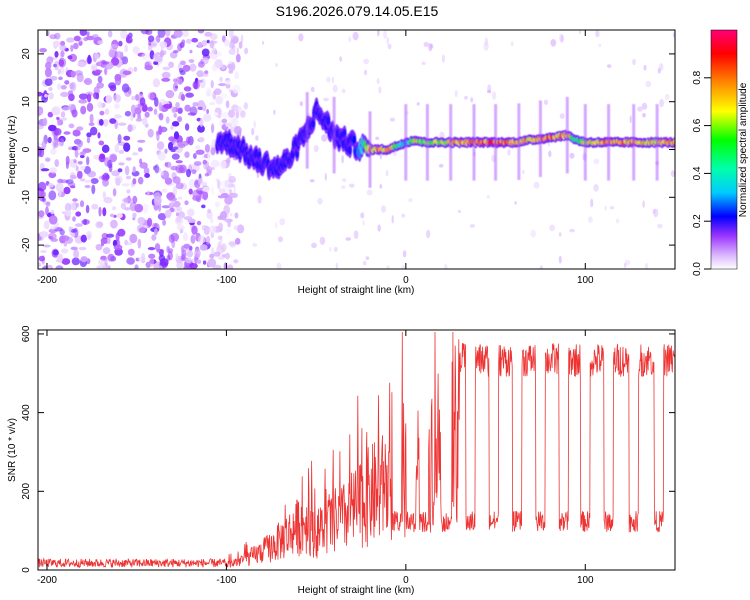 This screenshot has width=750, height=600. Describe the element at coordinates (12, 450) in the screenshot. I see `snr-ylabel: SNR (10 * v/v)` at that location.